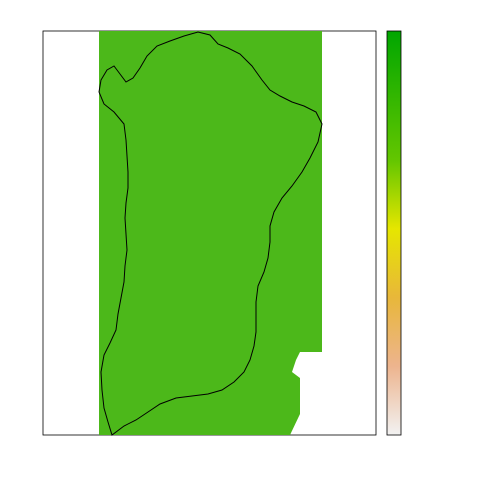 Image resolution: width=480 pixels, height=480 pixels. I want to click on legend, so click(394, 233).